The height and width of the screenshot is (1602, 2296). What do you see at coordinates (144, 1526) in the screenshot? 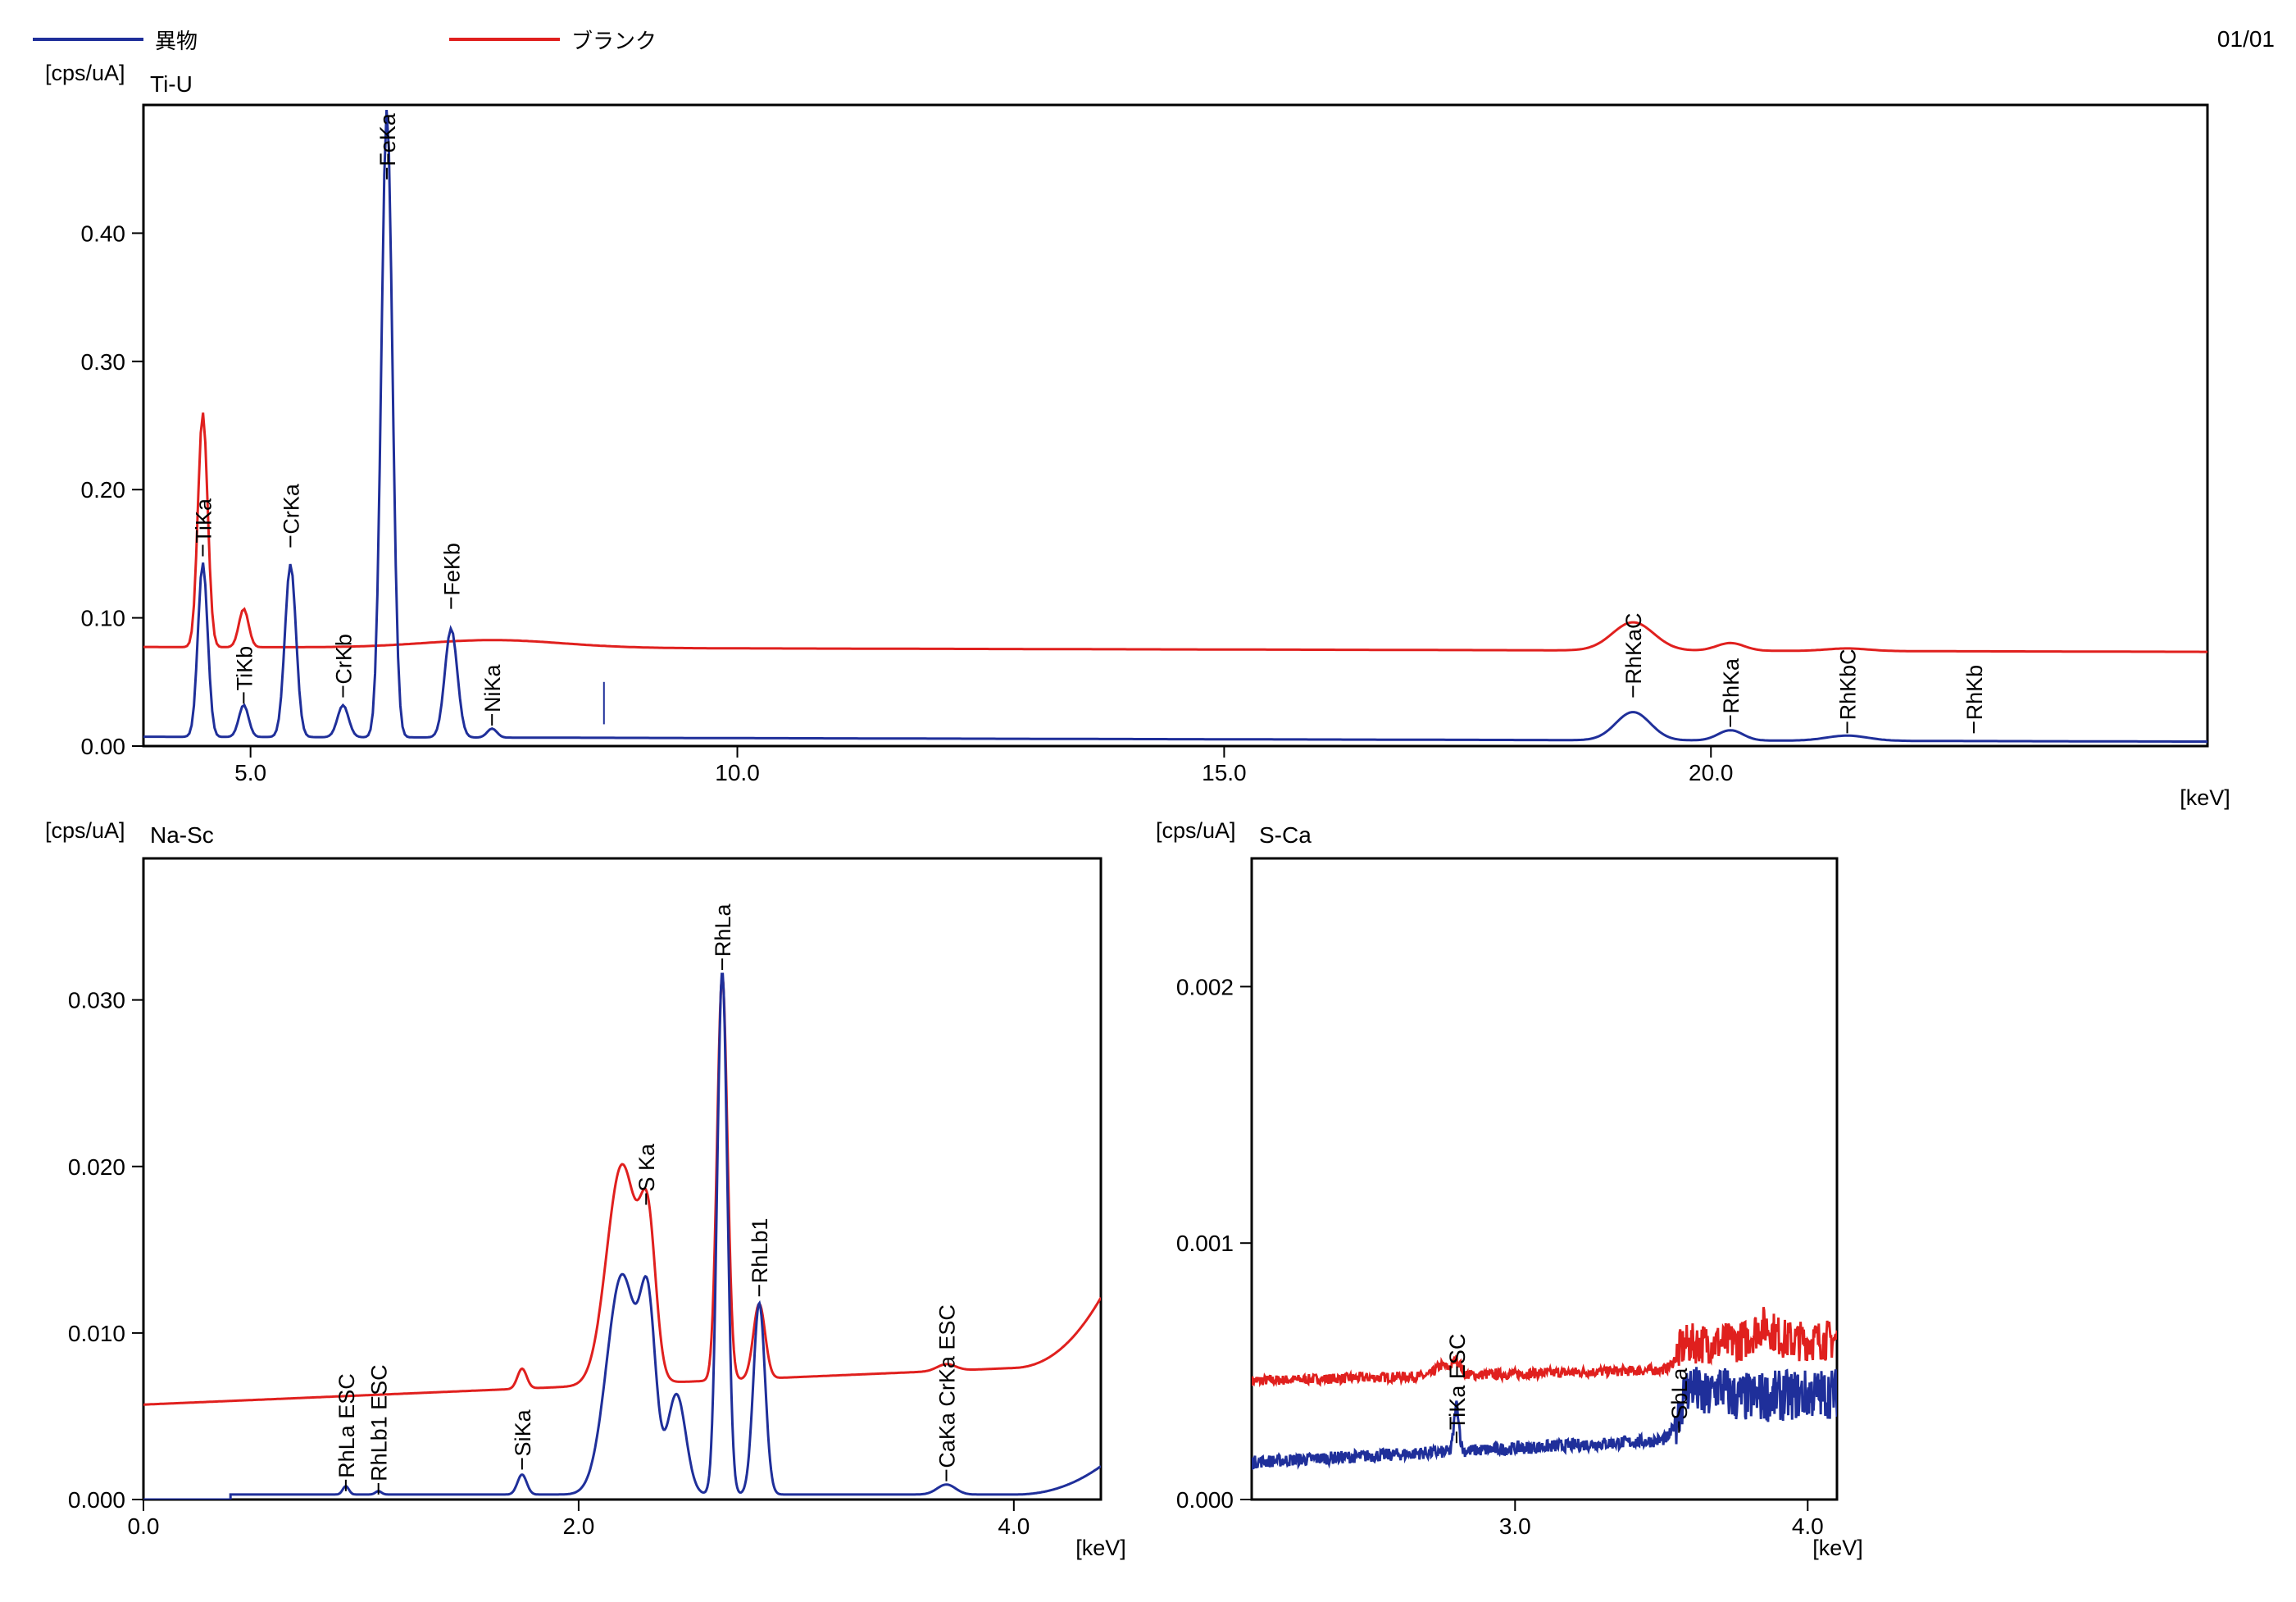
I see `x-tick-label: 0.0` at bounding box center [144, 1526].